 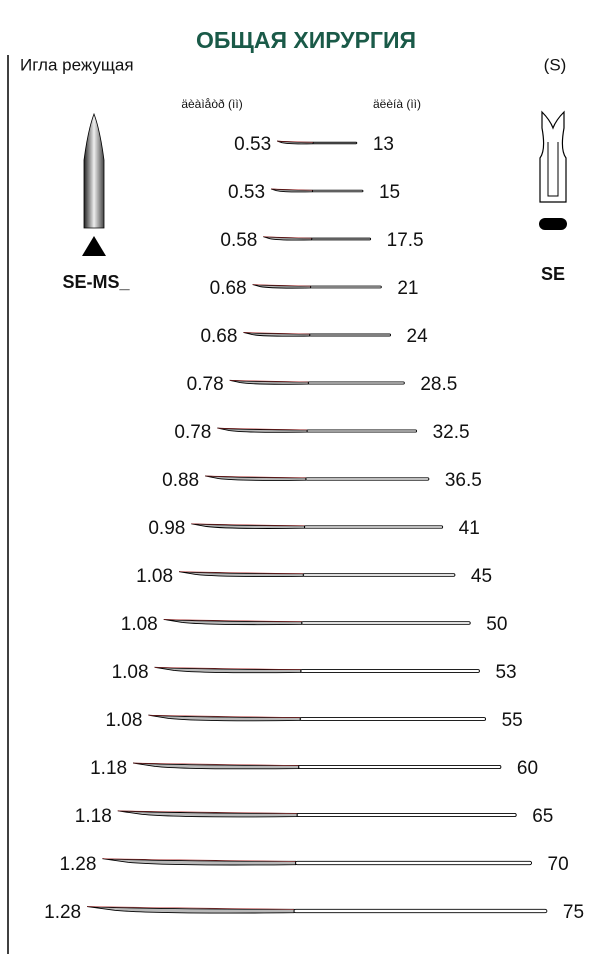 What do you see at coordinates (469, 528) in the screenshot?
I see `length-label: 41` at bounding box center [469, 528].